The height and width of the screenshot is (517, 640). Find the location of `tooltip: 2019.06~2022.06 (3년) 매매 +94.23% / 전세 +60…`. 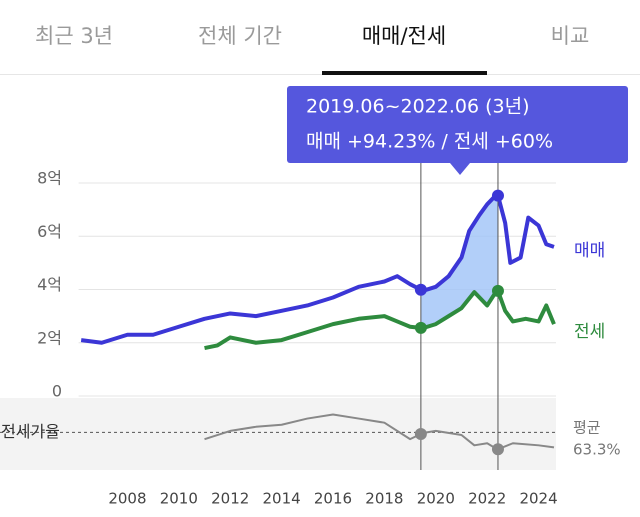

tooltip: 2019.06~2022.06 (3년) 매매 +94.23% / 전세 +60… is located at coordinates (457, 130).